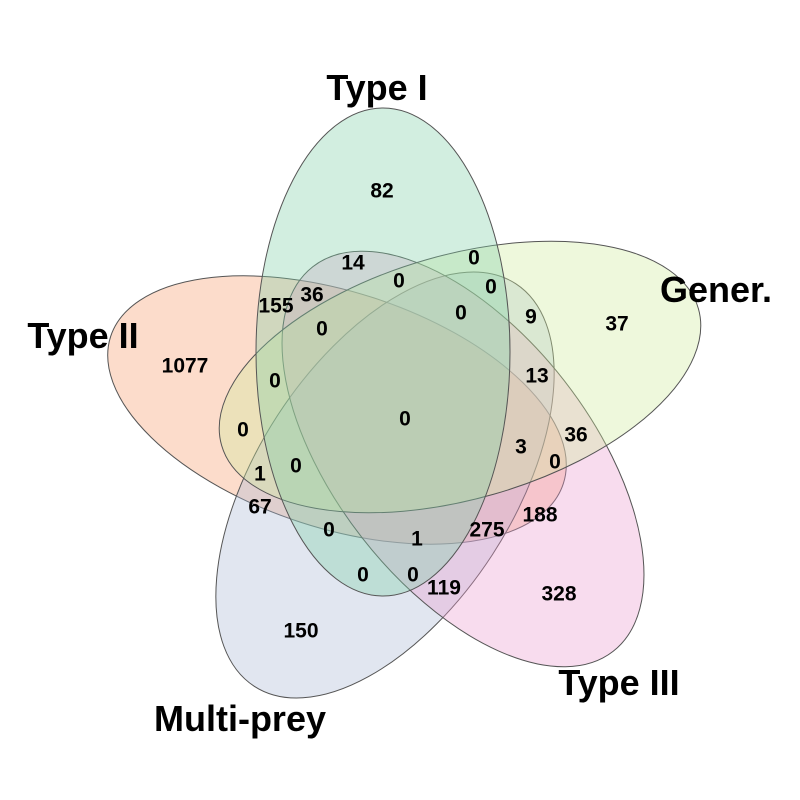 The height and width of the screenshot is (800, 800). Describe the element at coordinates (486, 530) in the screenshot. I see `region-count: 275` at that location.